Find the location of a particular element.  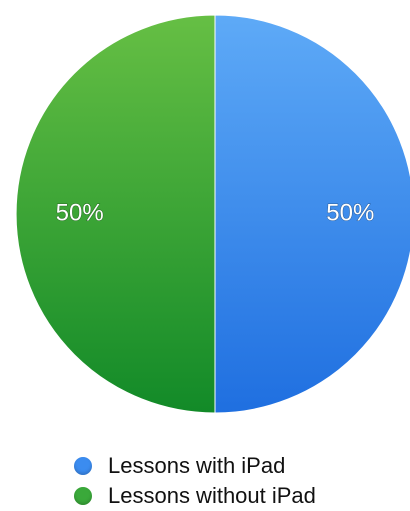

legend-item-lessons-with-ipad: Lessons with iPad is located at coordinates (234, 466).